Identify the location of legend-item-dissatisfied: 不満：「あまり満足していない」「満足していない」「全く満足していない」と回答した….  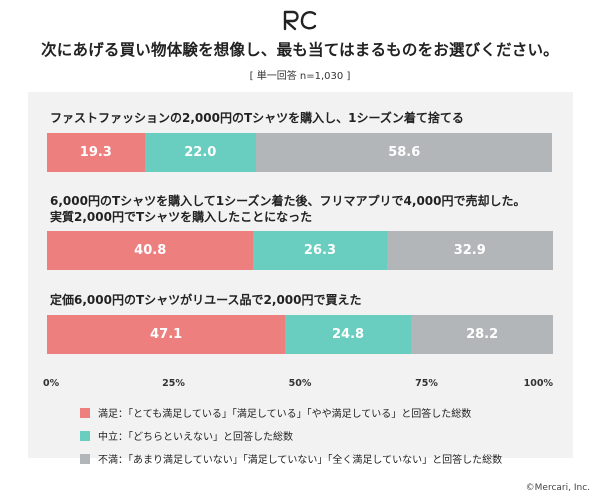
(291, 458).